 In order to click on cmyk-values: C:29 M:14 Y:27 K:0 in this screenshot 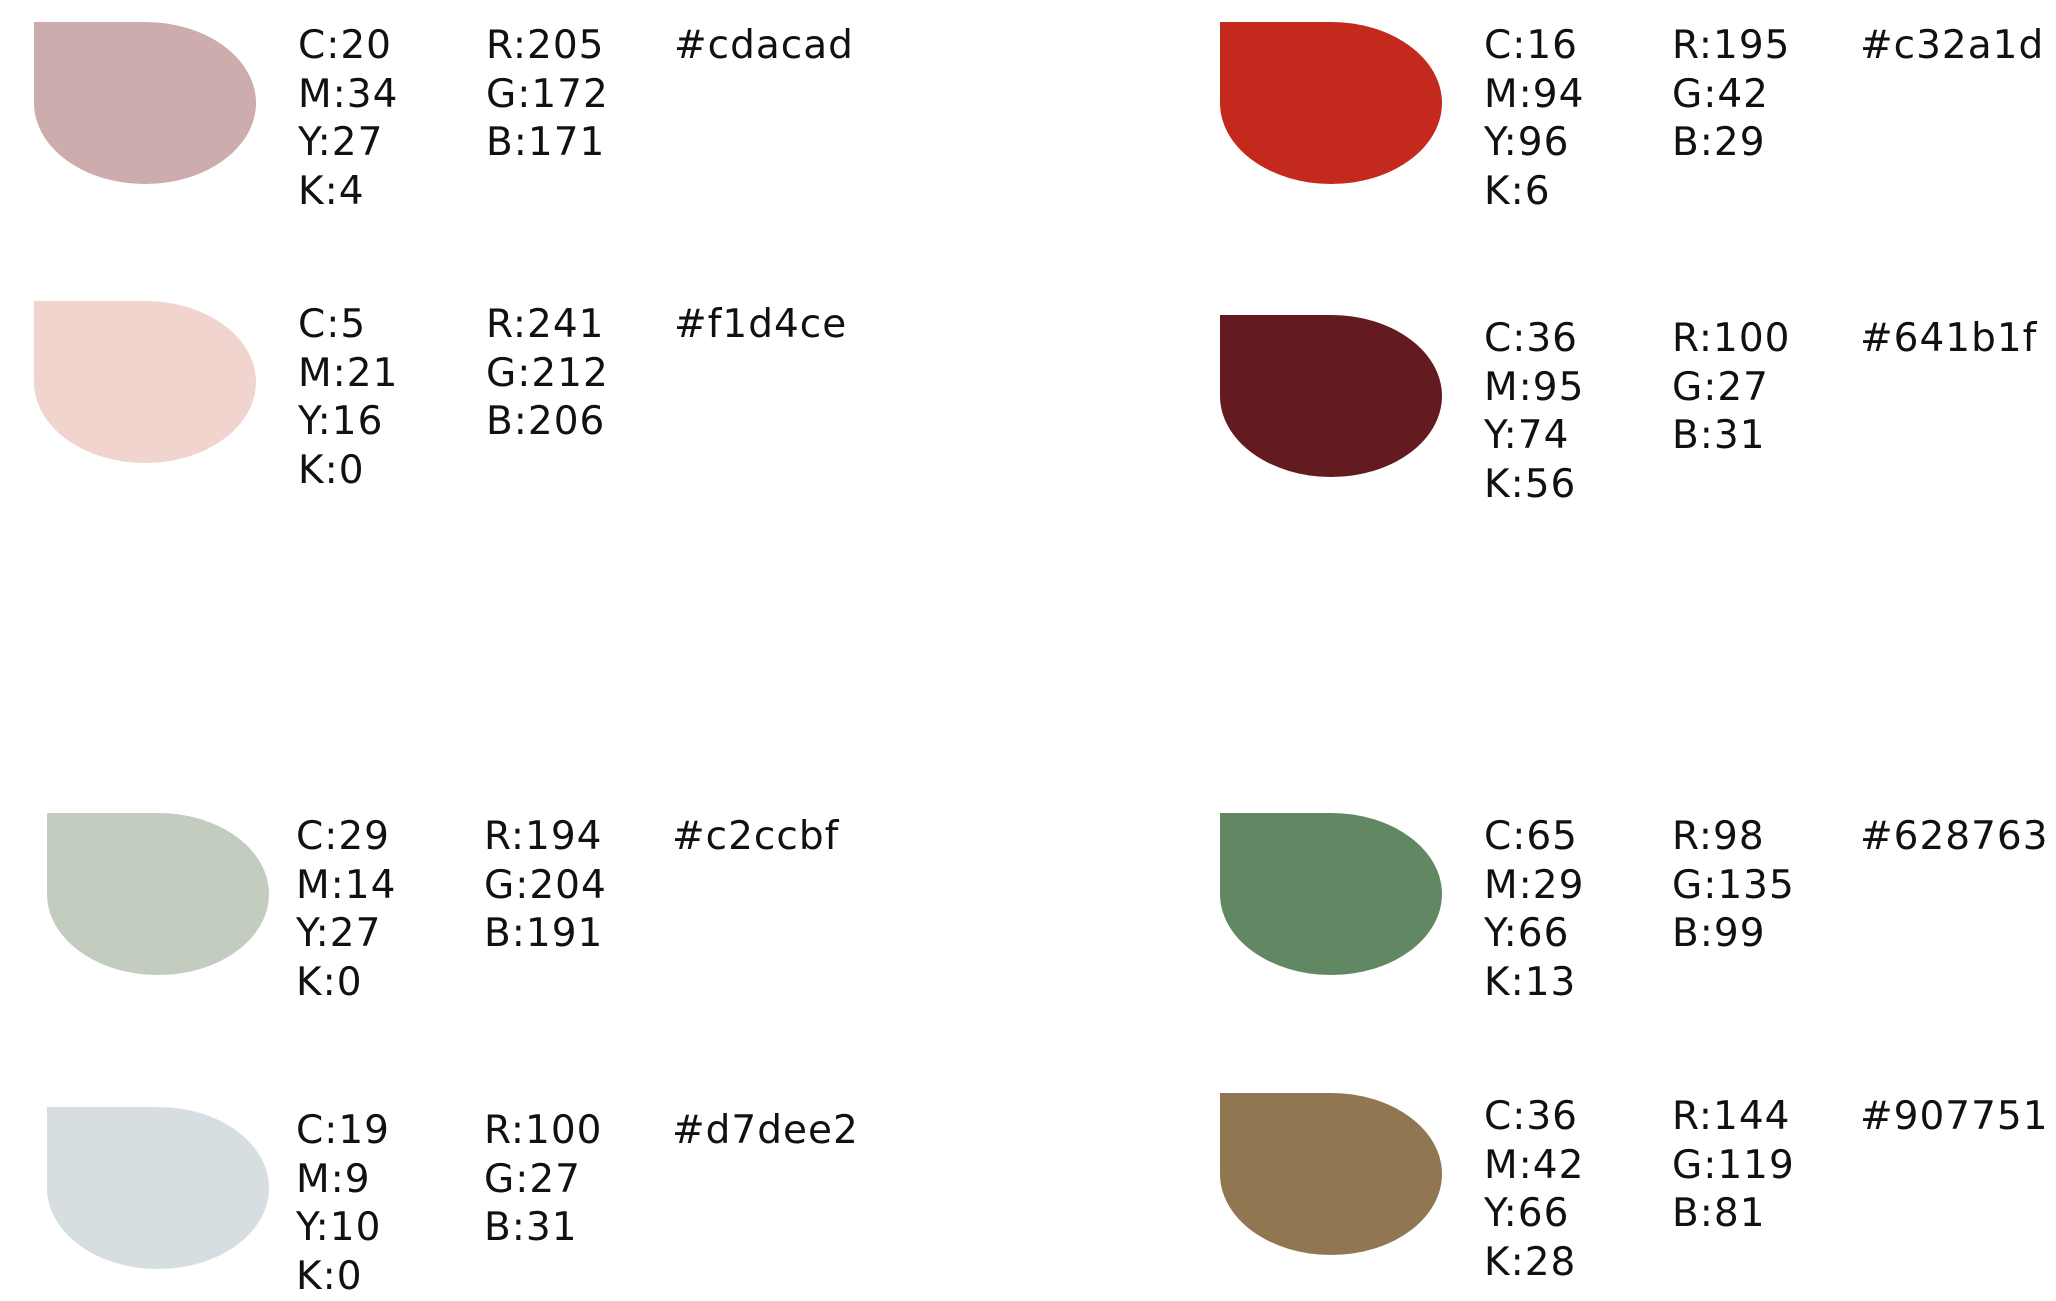, I will do `click(346, 910)`.